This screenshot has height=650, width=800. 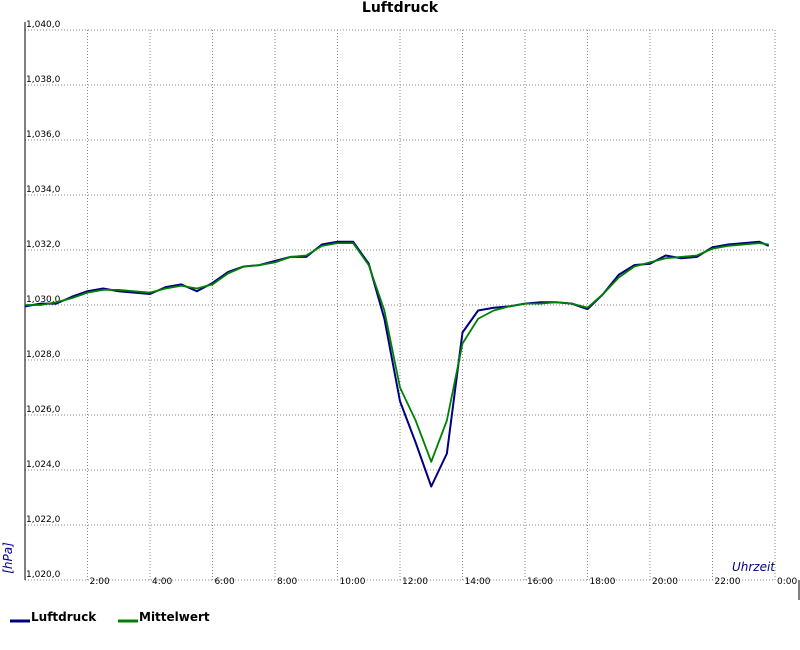 I want to click on x-tick-label: 4:00, so click(x=162, y=582).